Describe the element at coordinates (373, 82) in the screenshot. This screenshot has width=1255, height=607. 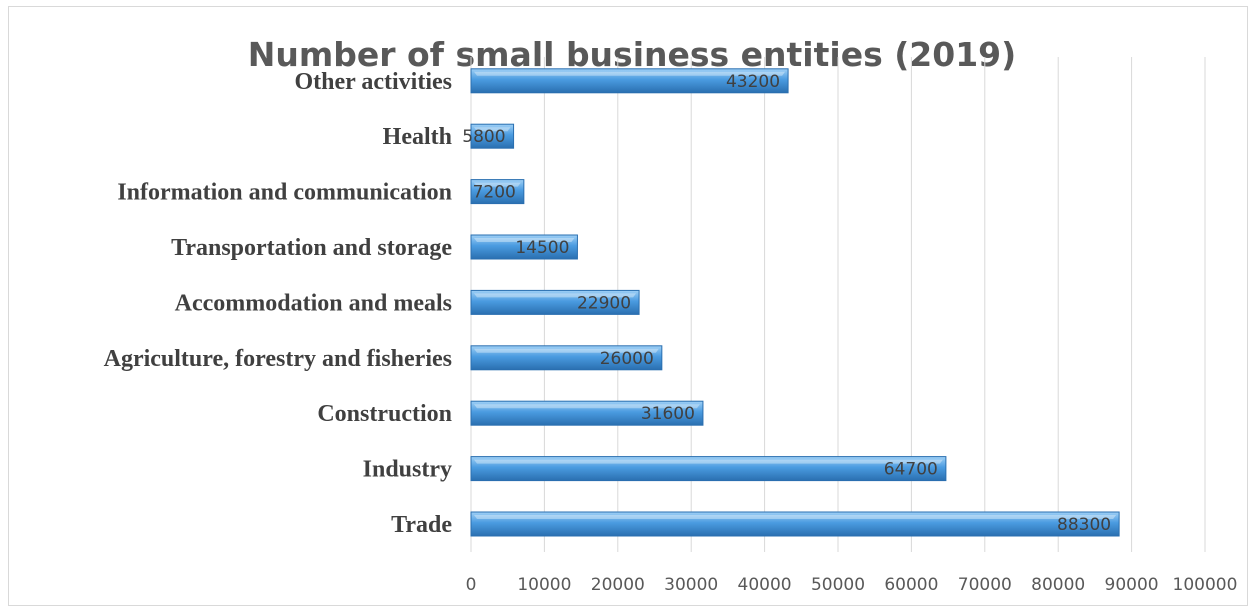
I see `category-label: Other activities` at that location.